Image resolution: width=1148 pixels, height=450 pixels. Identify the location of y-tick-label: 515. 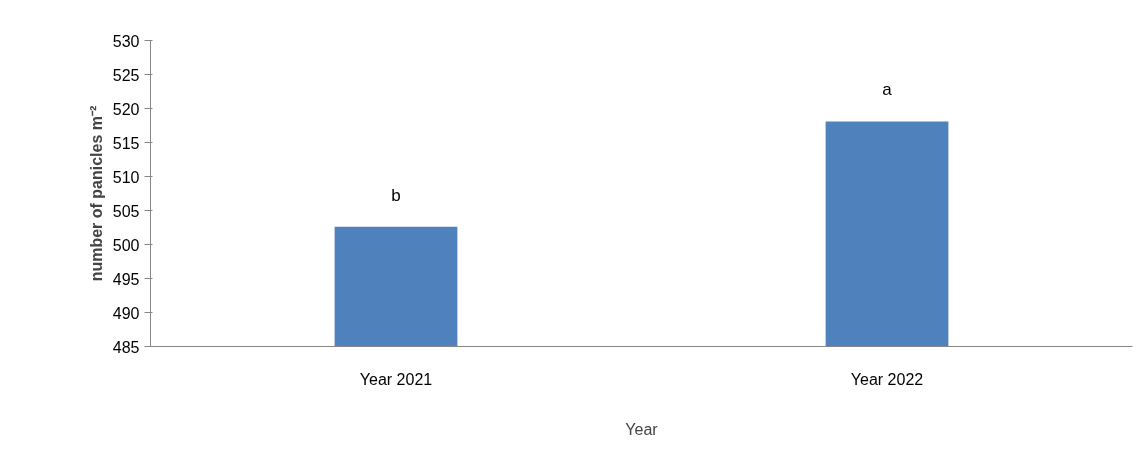
(126, 143).